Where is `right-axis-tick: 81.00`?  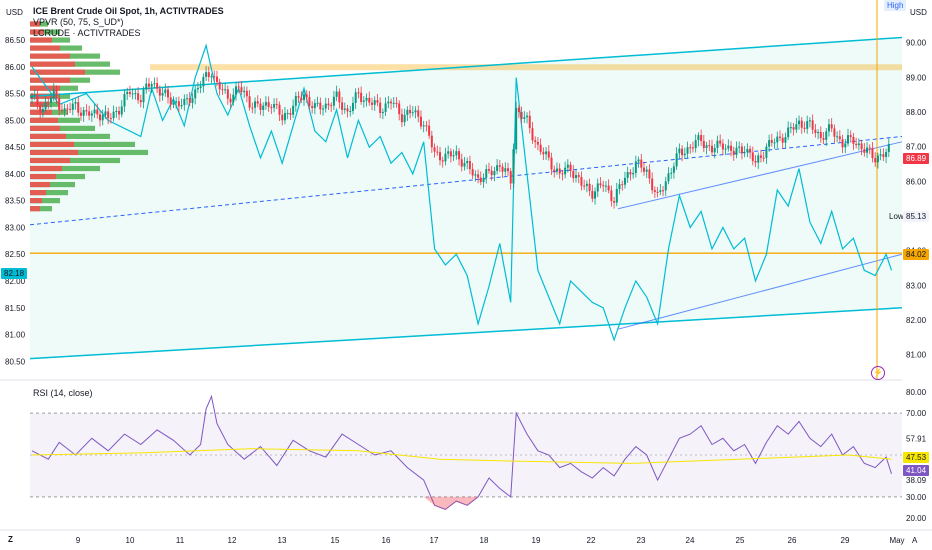 right-axis-tick: 81.00 is located at coordinates (916, 355).